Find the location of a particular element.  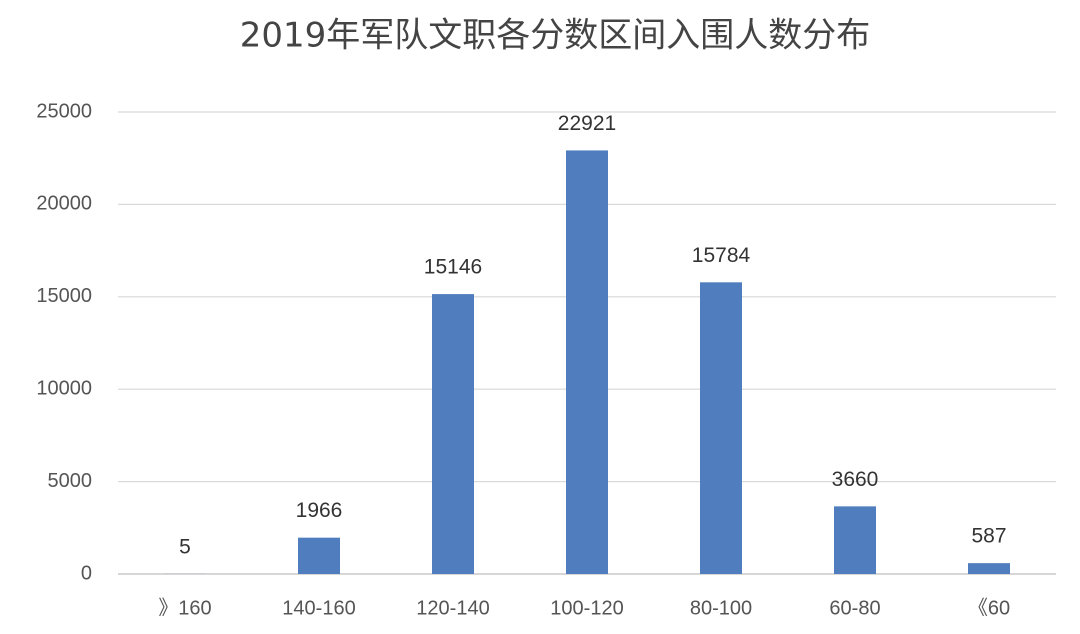

x-tick-label: 60-80 is located at coordinates (854, 608).